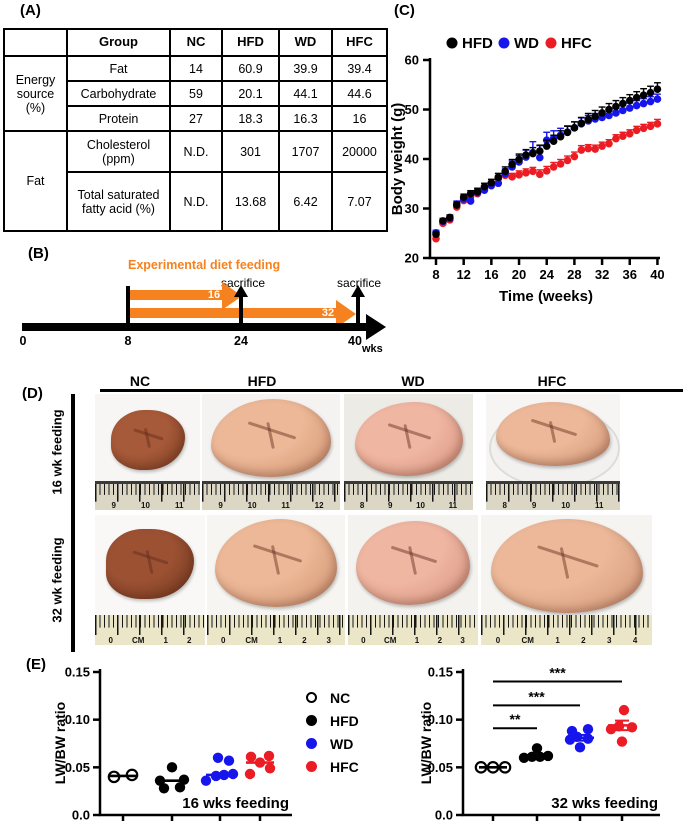 The width and height of the screenshot is (685, 829). I want to click on liver-photo-16wk-hfc: 8 9 10 11, so click(553, 452).